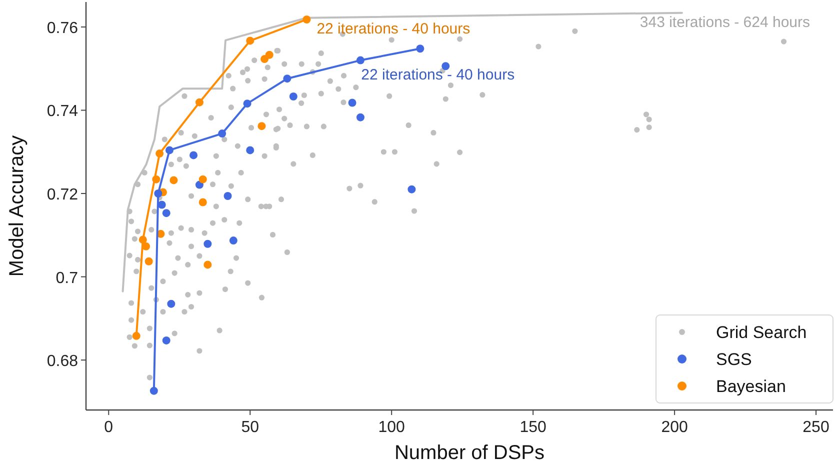  What do you see at coordinates (62, 28) in the screenshot?
I see `y-tick-label: 0.76` at bounding box center [62, 28].